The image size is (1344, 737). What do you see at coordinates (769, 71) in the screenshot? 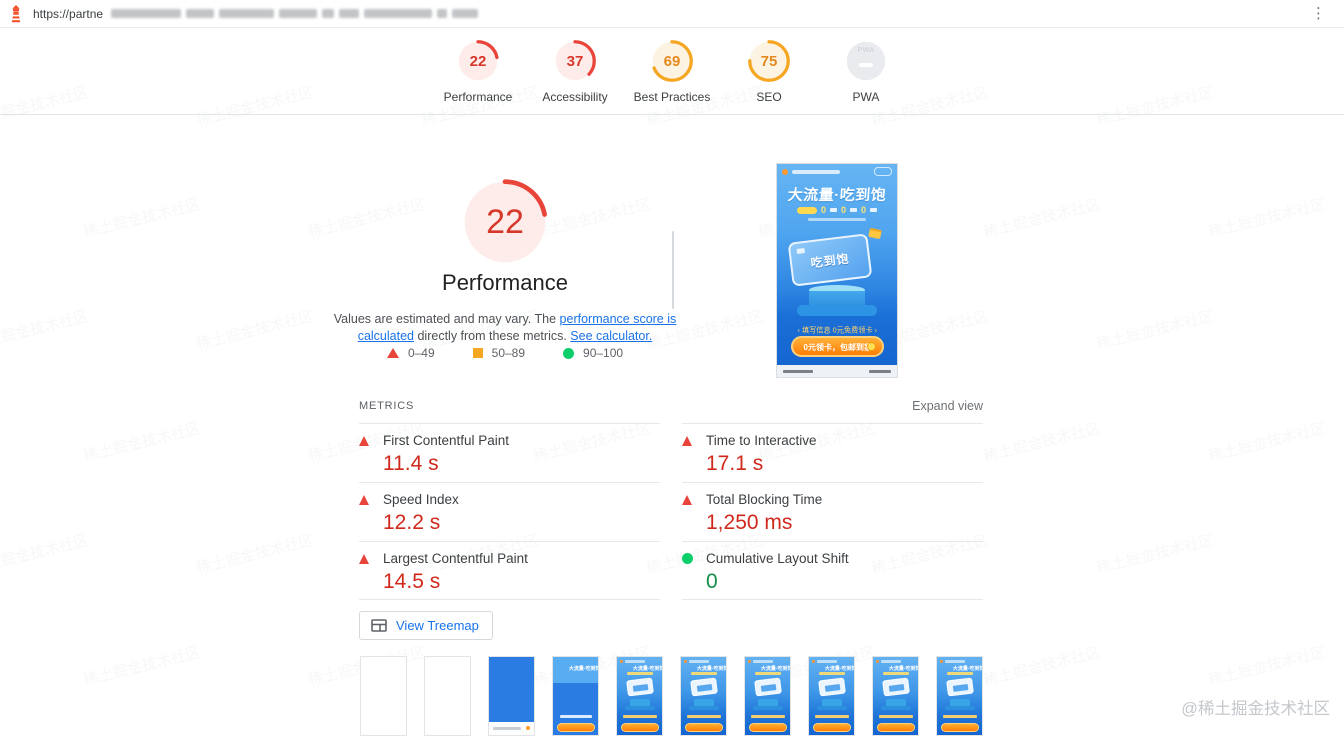
I see `category-seo: 75 SEO` at bounding box center [769, 71].